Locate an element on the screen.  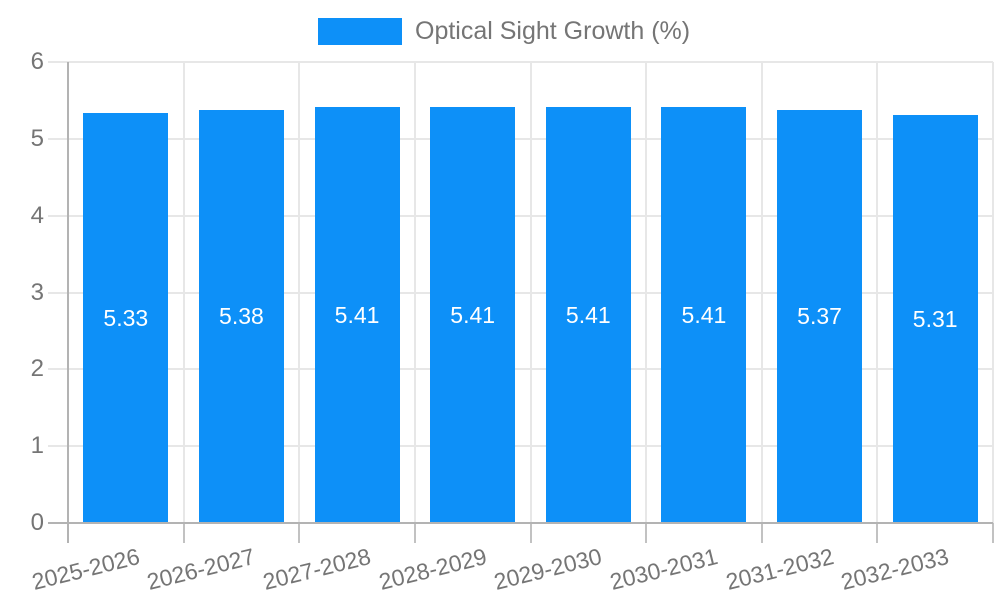
y-tick-label: 0 is located at coordinates (37, 522).